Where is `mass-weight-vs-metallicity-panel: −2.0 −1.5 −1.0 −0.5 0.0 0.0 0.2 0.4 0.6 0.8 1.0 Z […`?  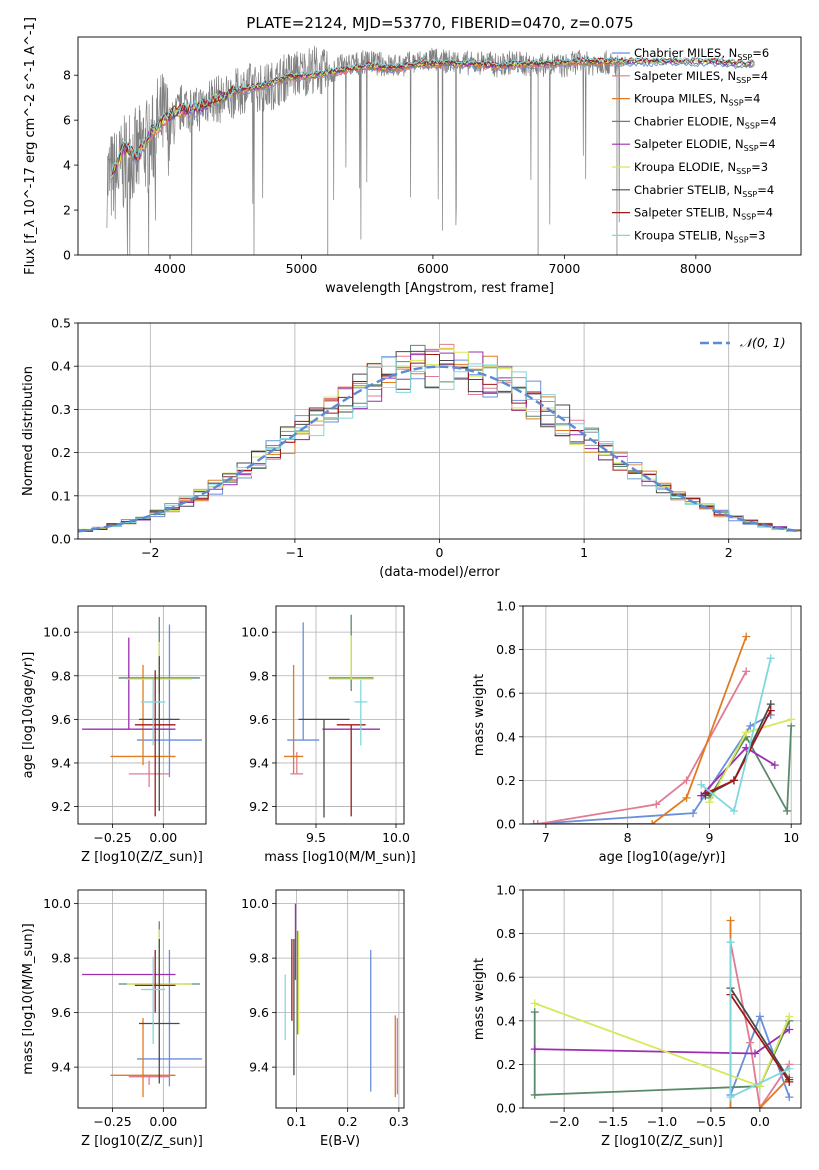
mass-weight-vs-metallicity-panel: −2.0 −1.5 −1.0 −0.5 0.0 0.0 0.2 0.4 0.6 0.8 1.0 Z [… is located at coordinates (637, 1016).